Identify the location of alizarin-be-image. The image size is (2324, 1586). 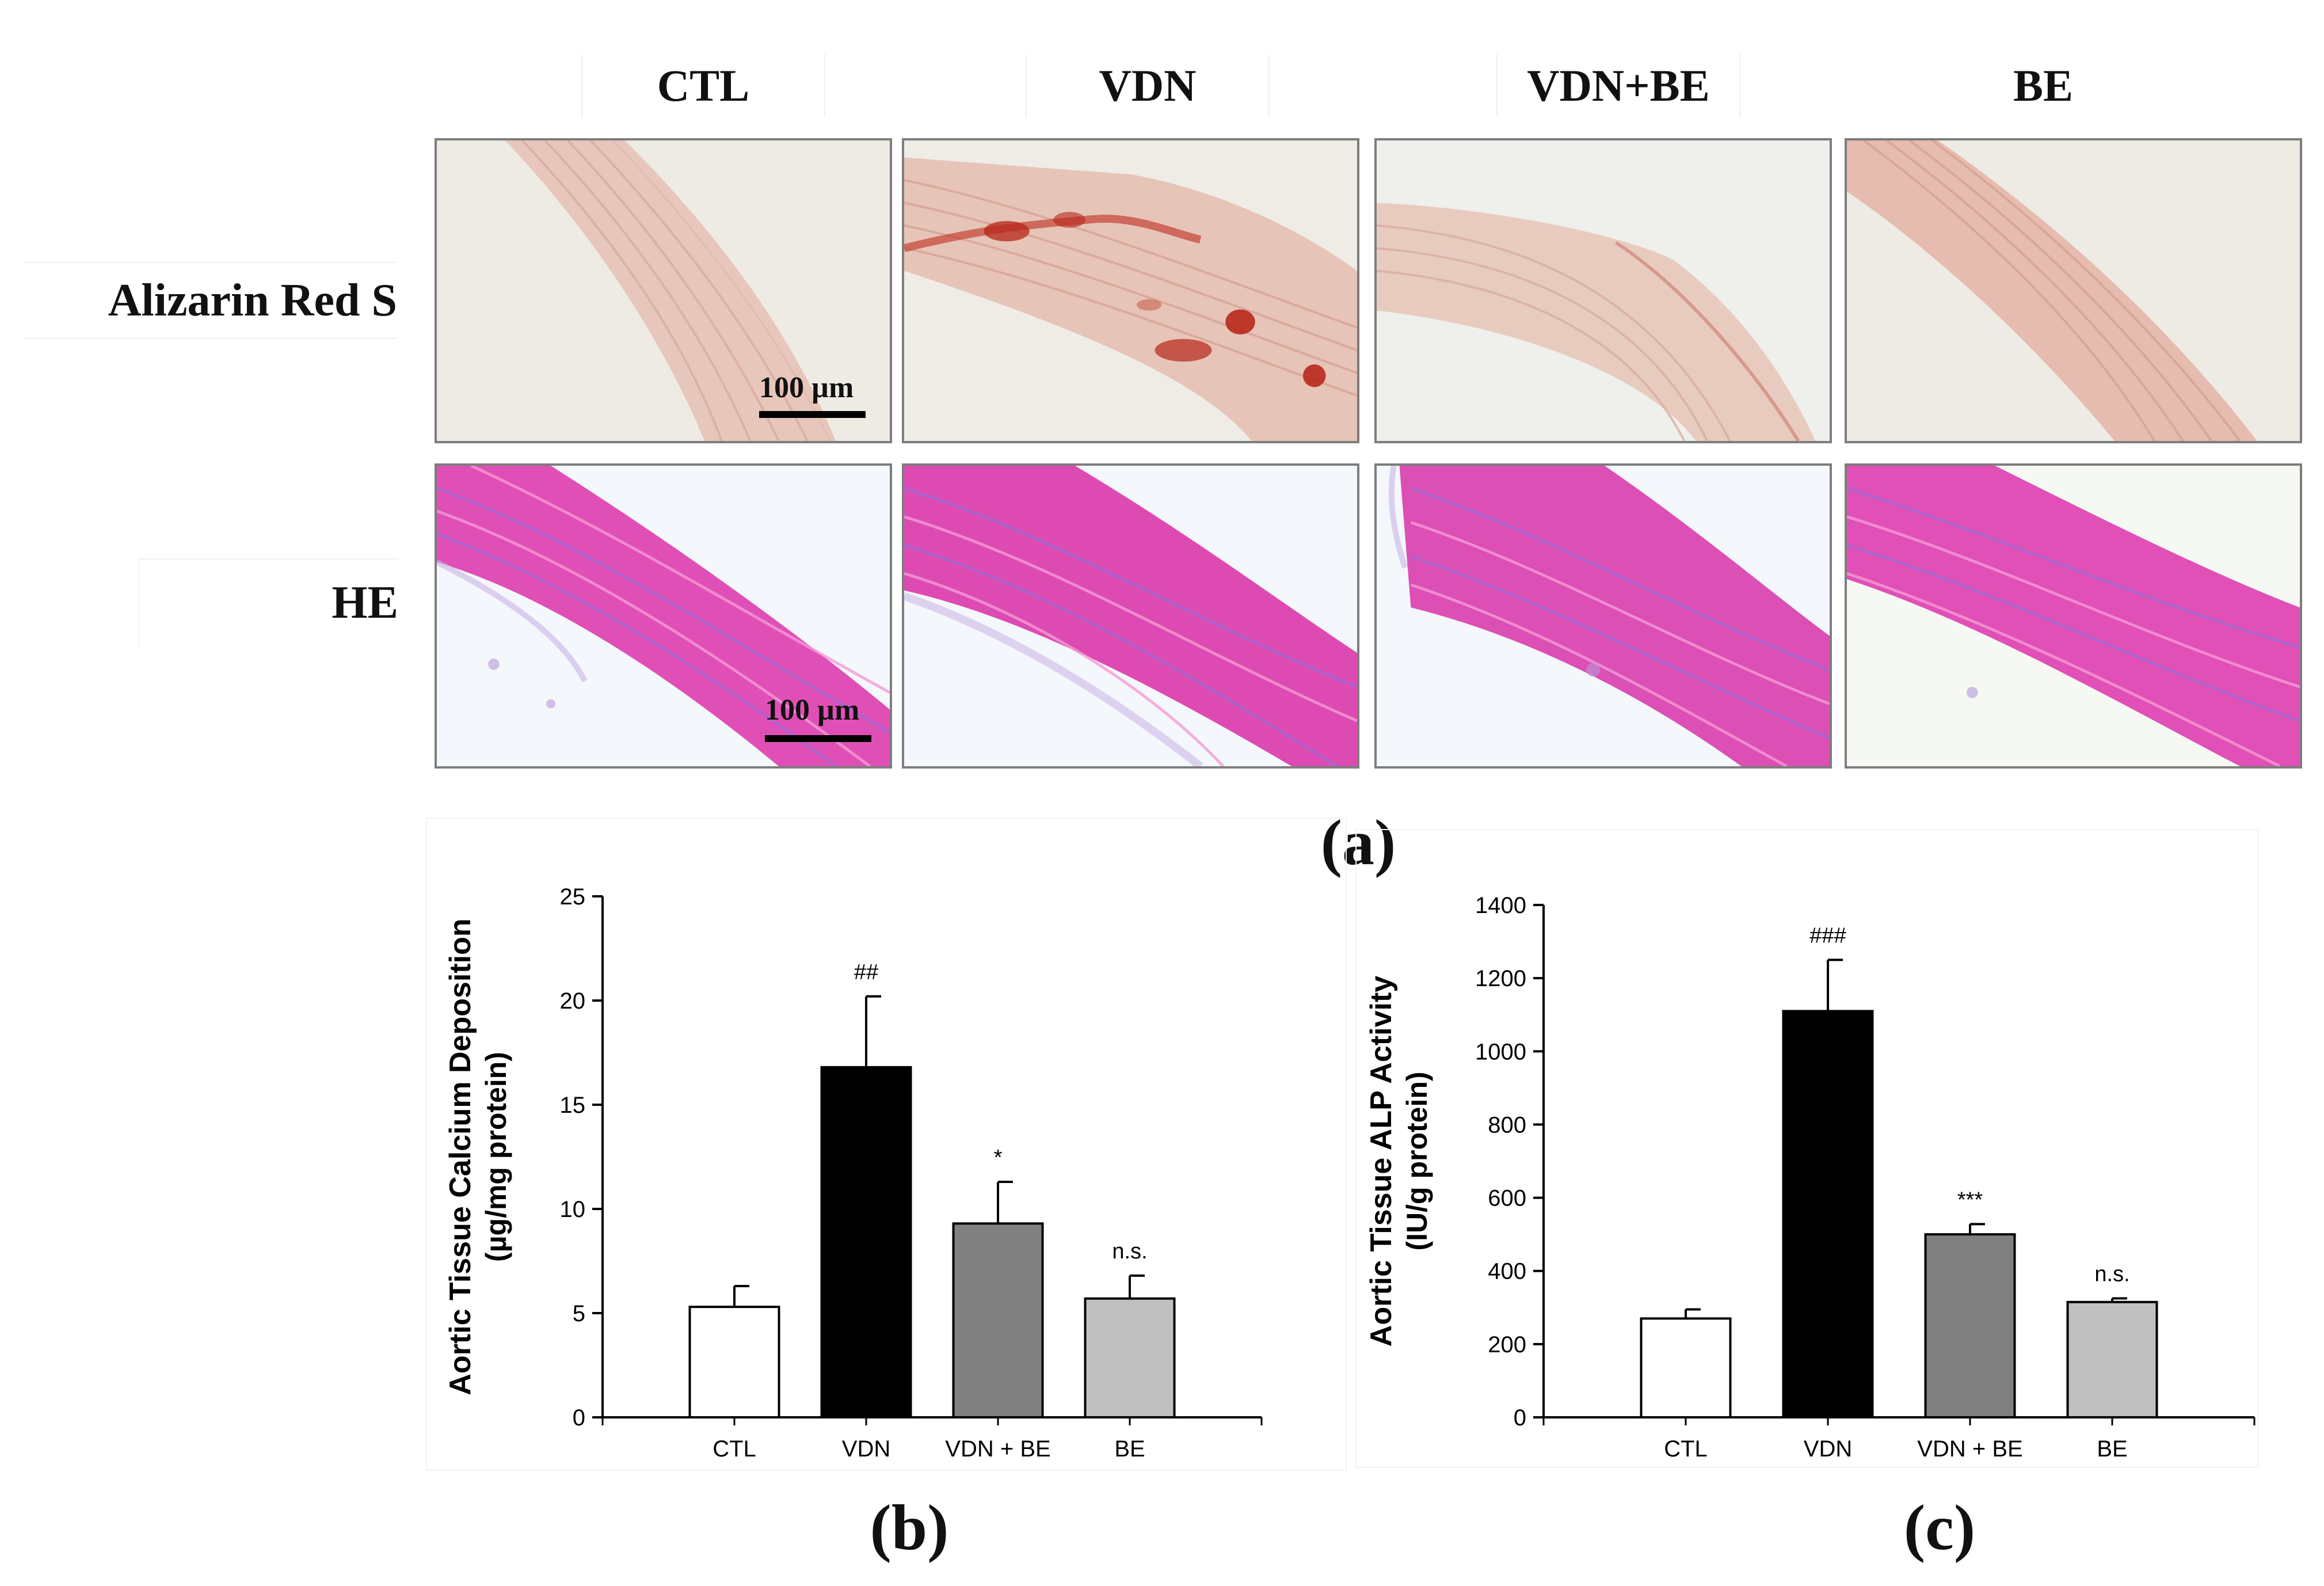
(2052, 290).